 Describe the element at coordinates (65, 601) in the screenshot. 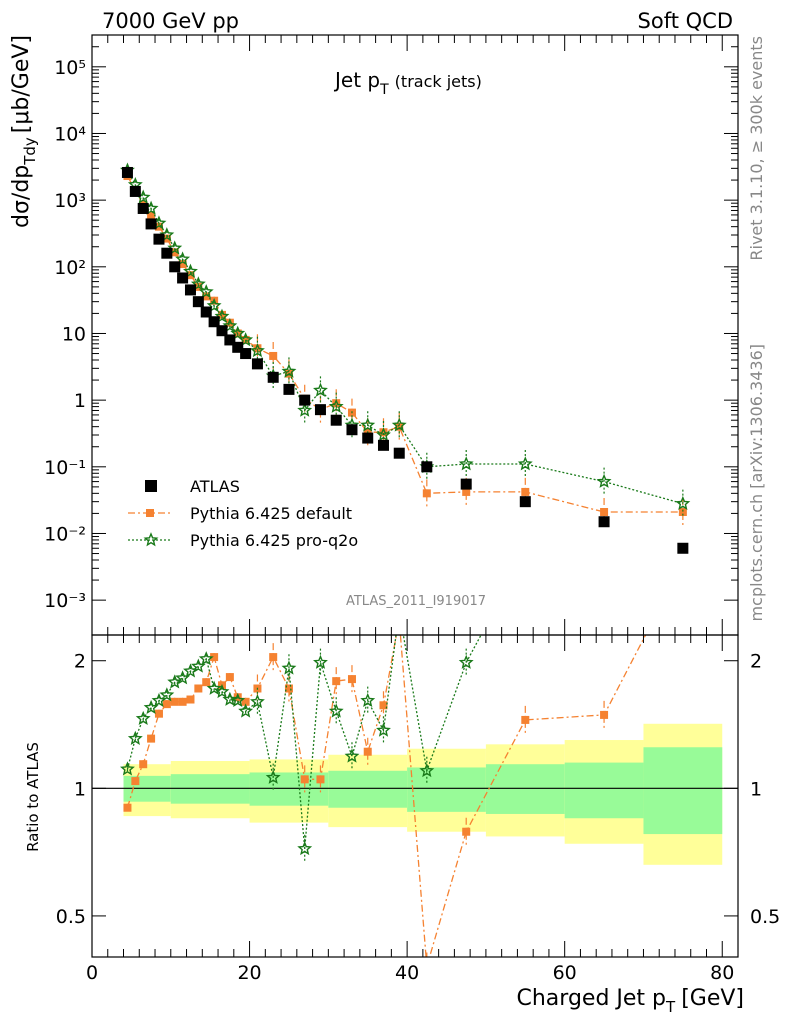

I see `main-ytick-label-0: 10⁻³` at that location.